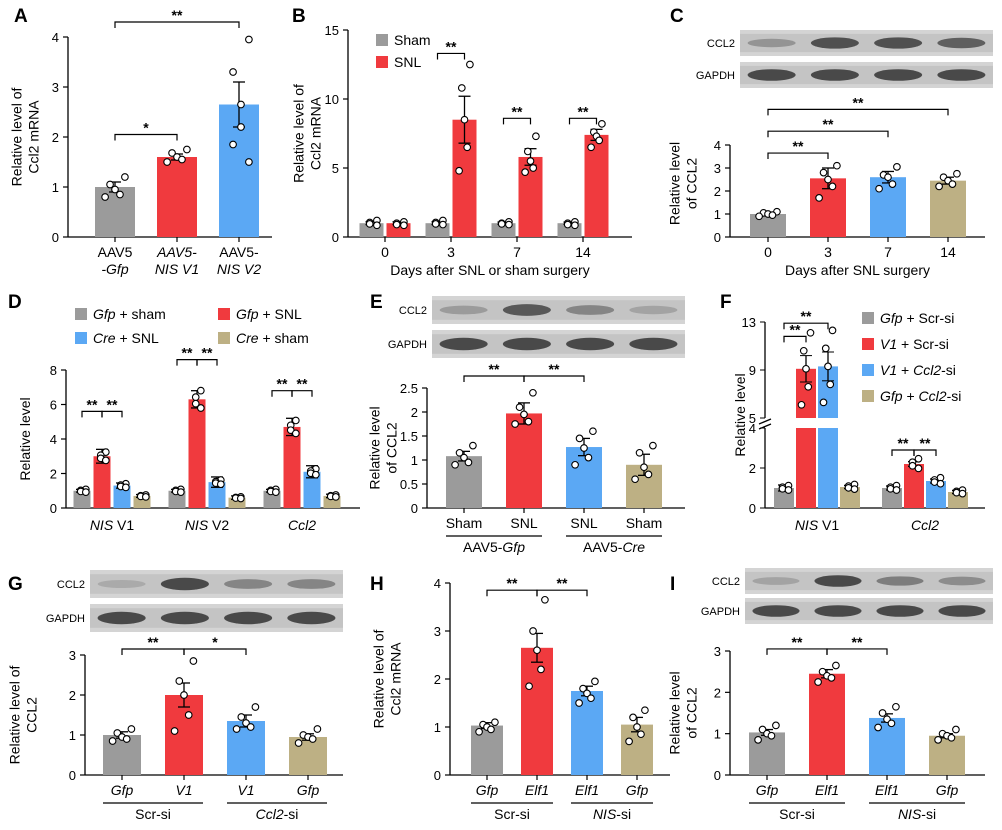 The height and width of the screenshot is (830, 1002). Describe the element at coordinates (558, 344) in the screenshot. I see `blot-strip-shade` at that location.